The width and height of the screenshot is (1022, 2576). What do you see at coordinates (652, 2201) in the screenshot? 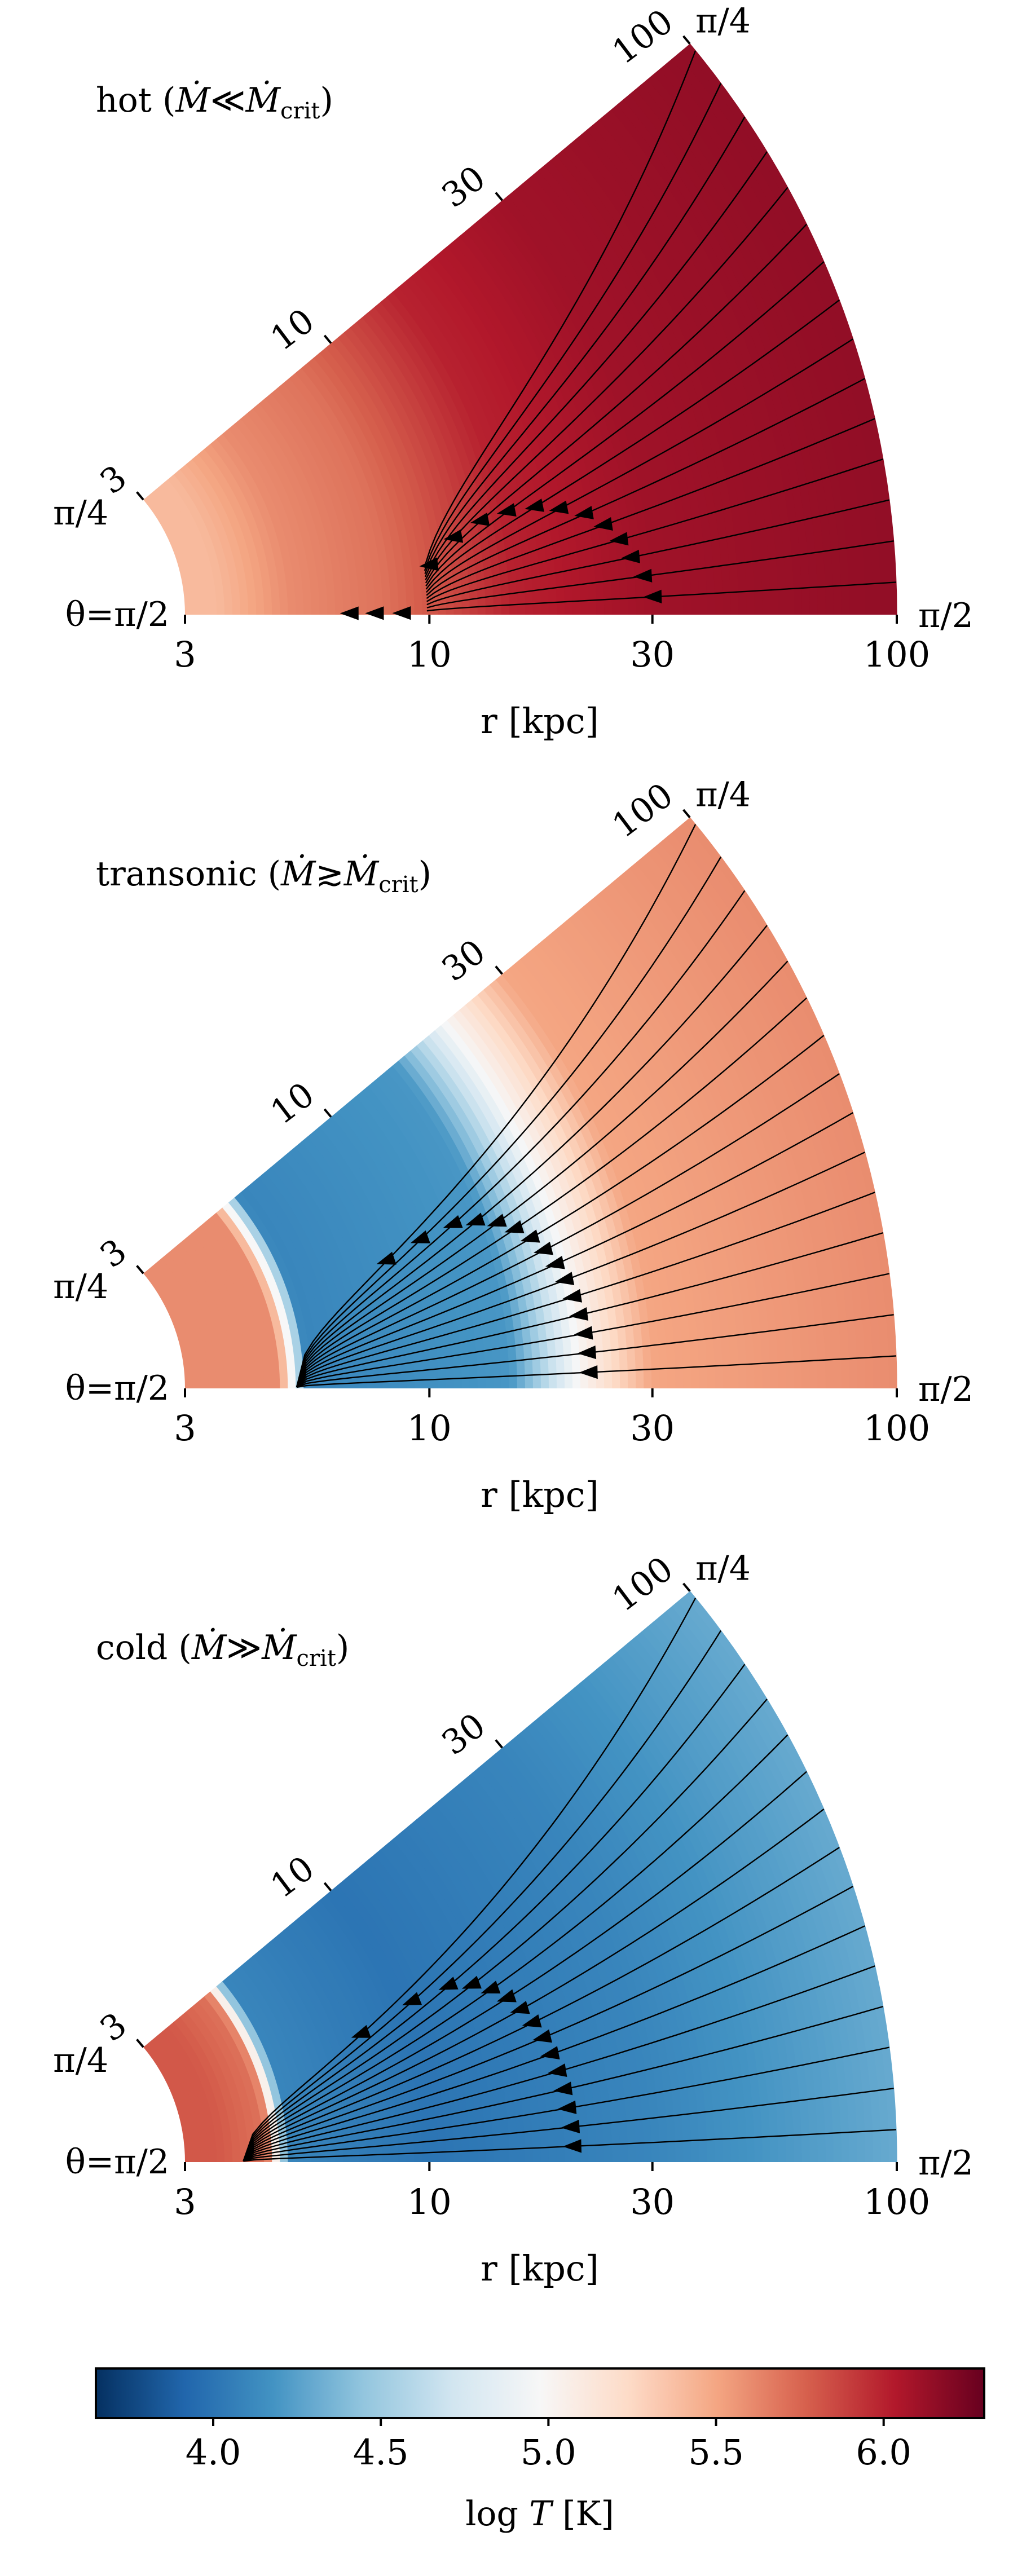
I see `x-tick-label: 30` at bounding box center [652, 2201].